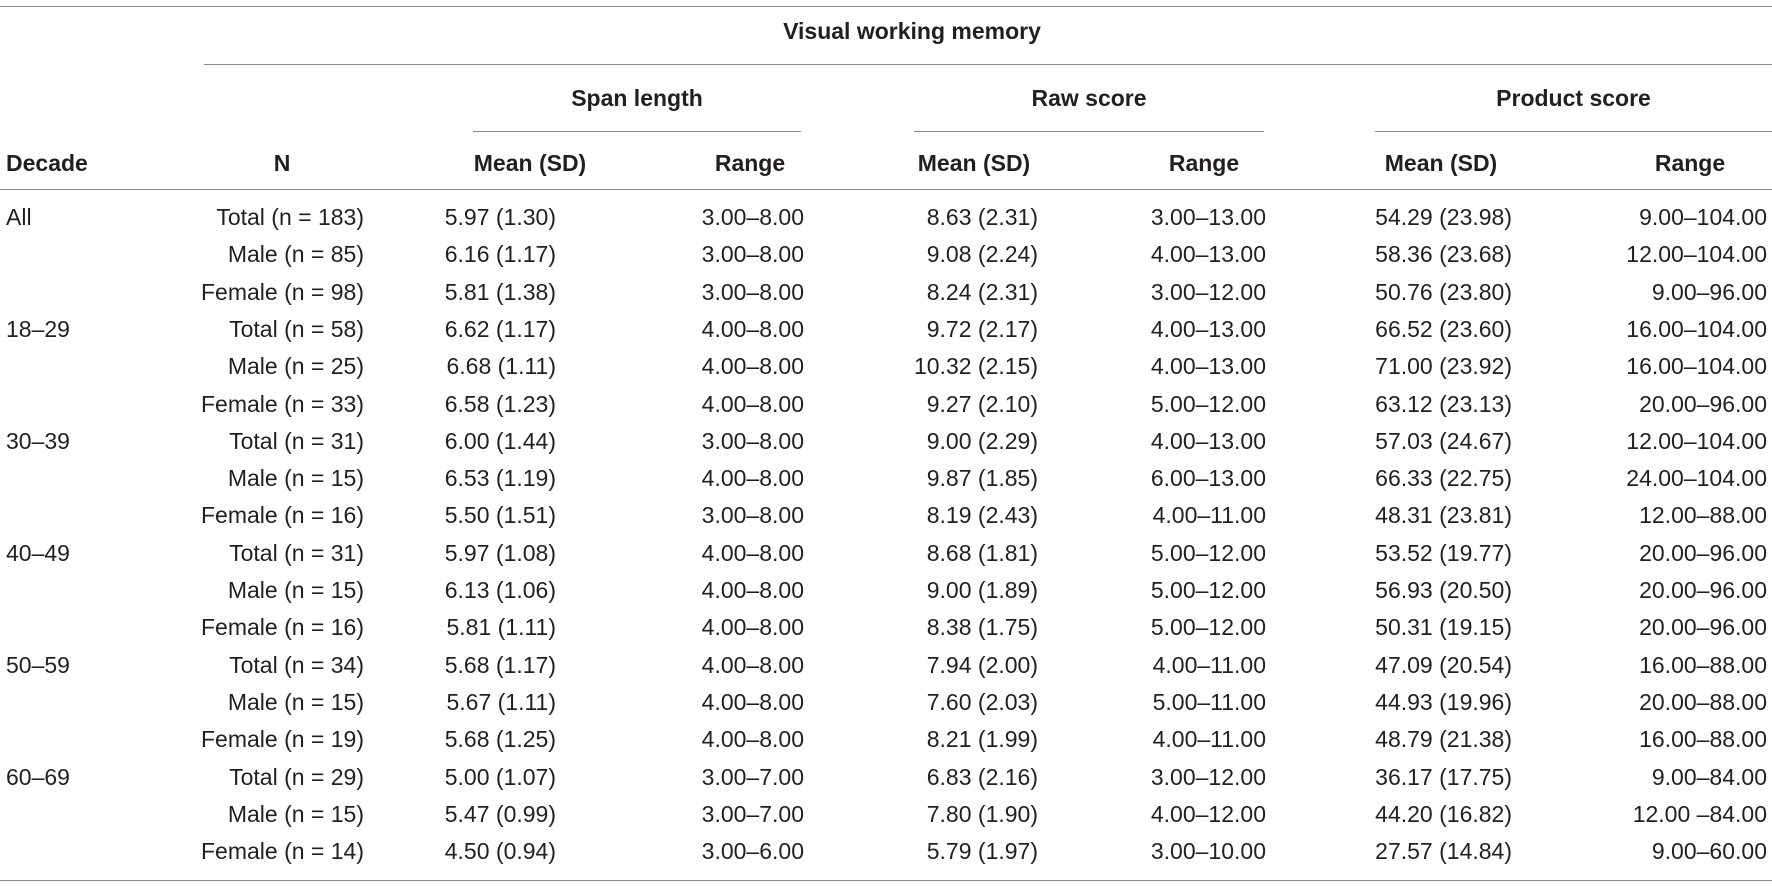 The image size is (1772, 887). Describe the element at coordinates (296, 329) in the screenshot. I see `n-cell: Total (n = 58)` at that location.